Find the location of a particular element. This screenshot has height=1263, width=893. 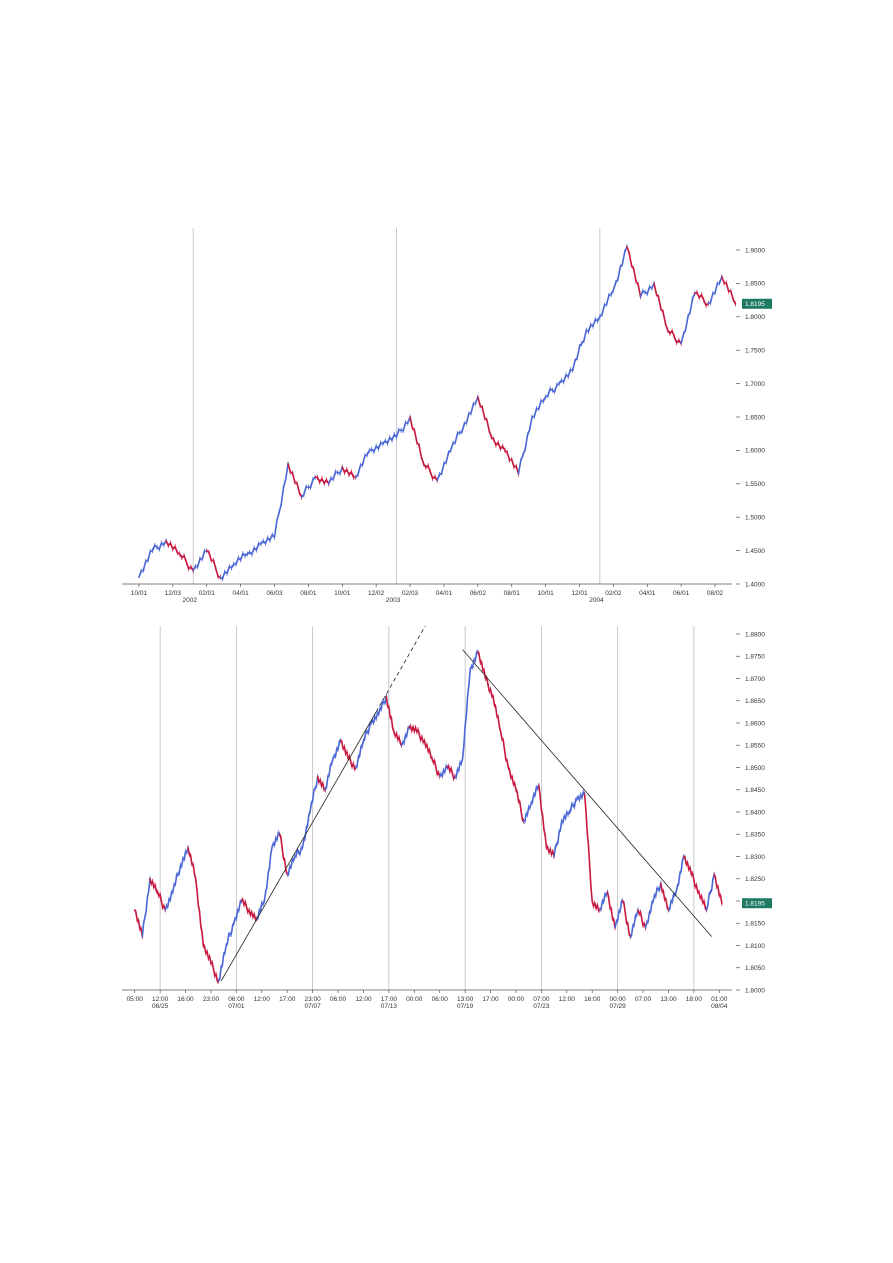

x-tick-label: 06/01 is located at coordinates (681, 593).